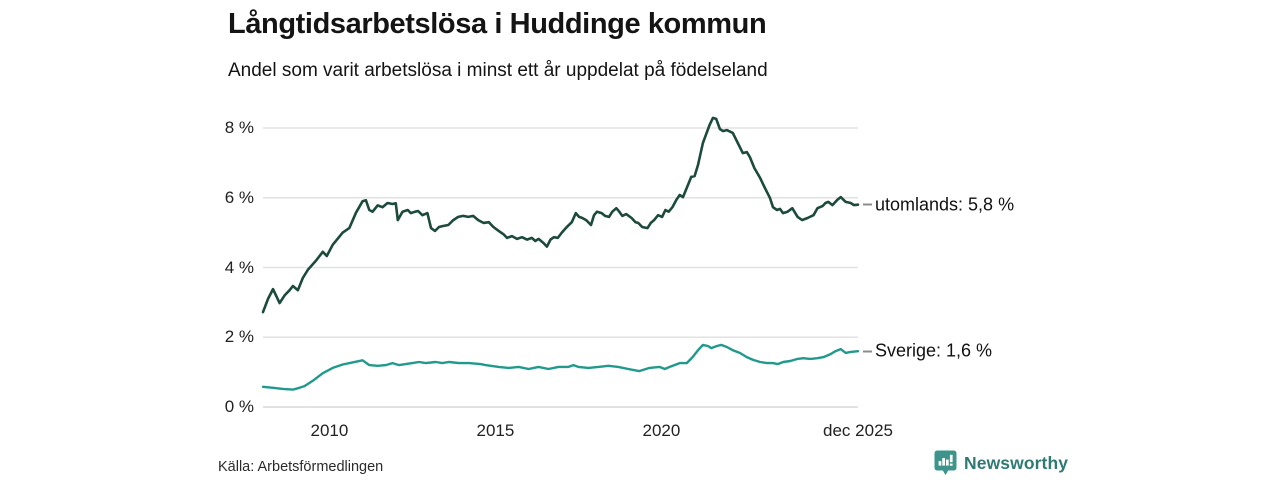 This screenshot has width=1280, height=480. What do you see at coordinates (301, 467) in the screenshot?
I see `source-caption: Källa: Arbetsförmedlingen` at bounding box center [301, 467].